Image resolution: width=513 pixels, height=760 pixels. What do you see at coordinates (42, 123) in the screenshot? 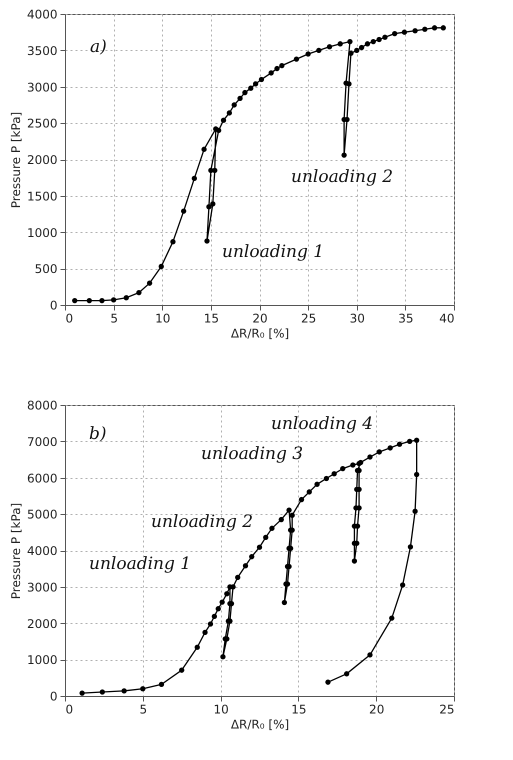
I see `y-tick-label: 2500` at bounding box center [42, 123].